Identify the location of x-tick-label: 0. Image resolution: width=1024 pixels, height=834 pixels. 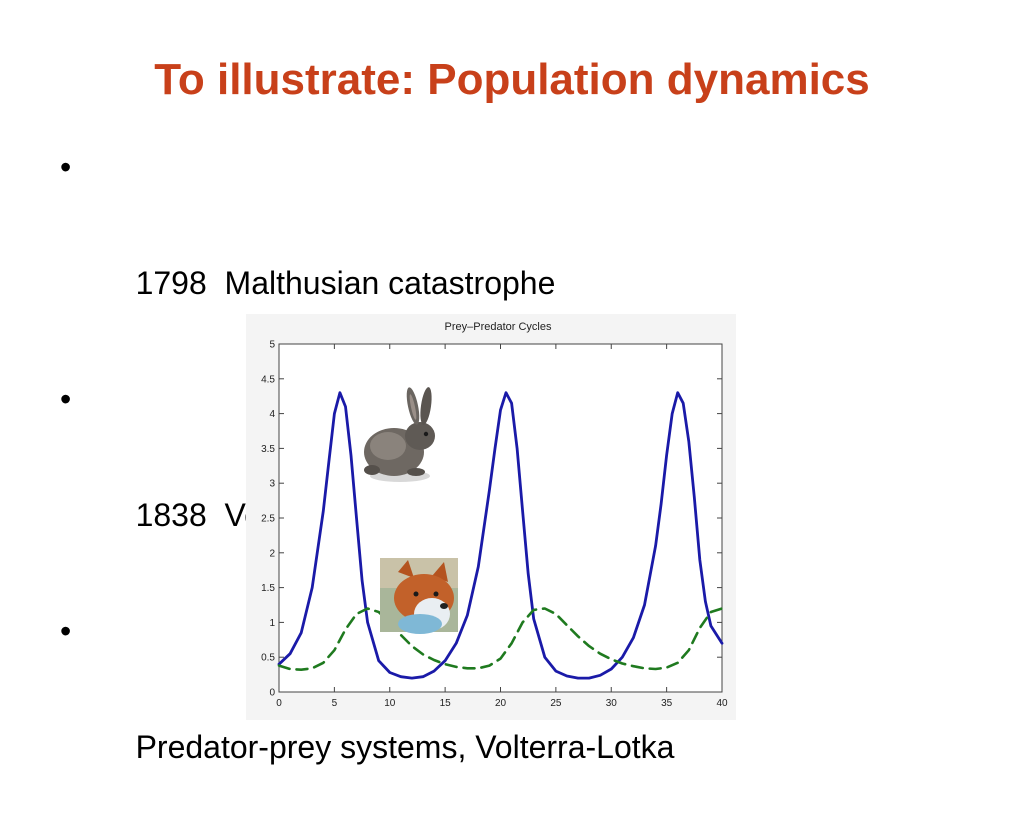
(279, 703).